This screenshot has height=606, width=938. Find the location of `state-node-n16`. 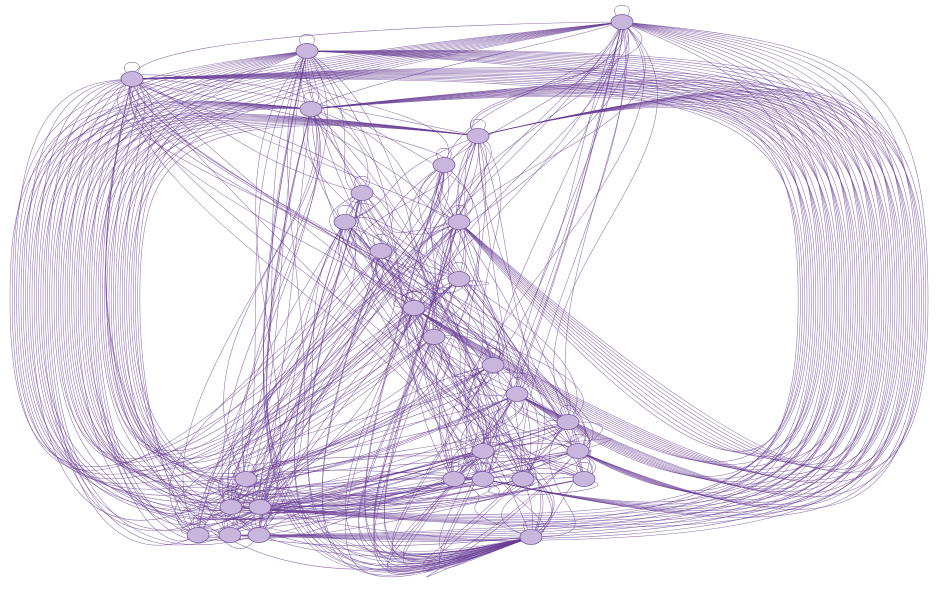

state-node-n16 is located at coordinates (568, 422).